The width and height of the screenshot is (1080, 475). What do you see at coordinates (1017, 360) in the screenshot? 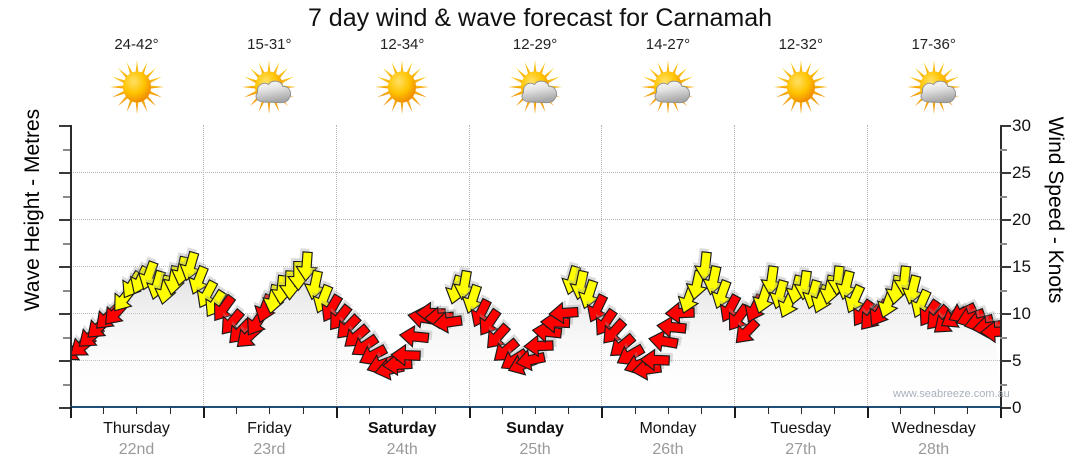
I see `right-tick-label: 5` at bounding box center [1017, 360].